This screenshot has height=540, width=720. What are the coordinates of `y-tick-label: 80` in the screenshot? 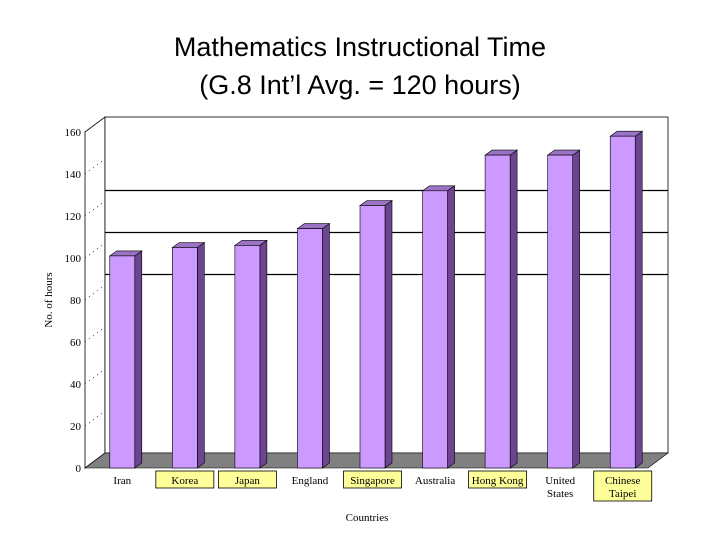 It's located at (76, 301).